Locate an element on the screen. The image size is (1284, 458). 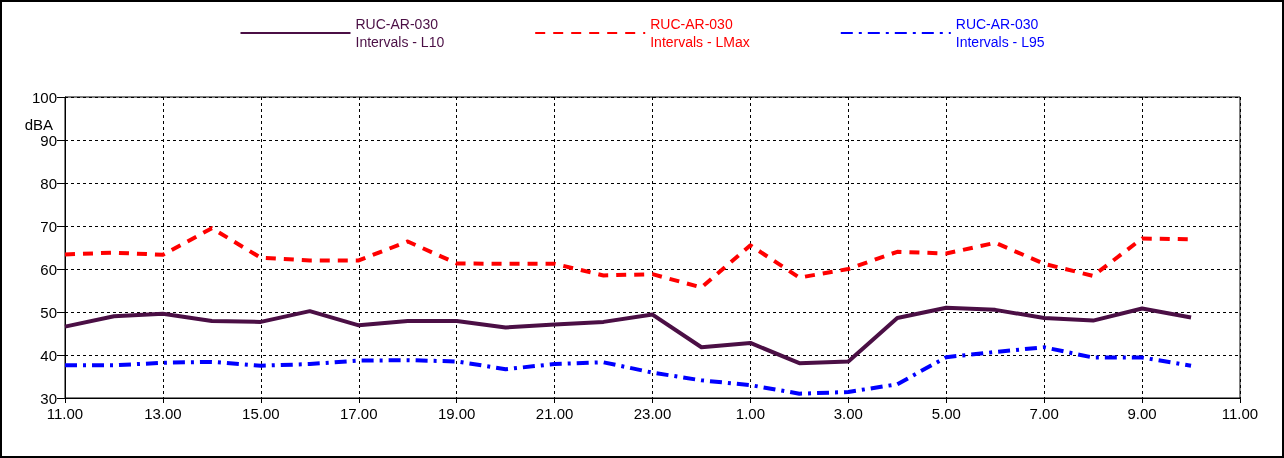
y-axis-title: dBA is located at coordinates (38, 124).